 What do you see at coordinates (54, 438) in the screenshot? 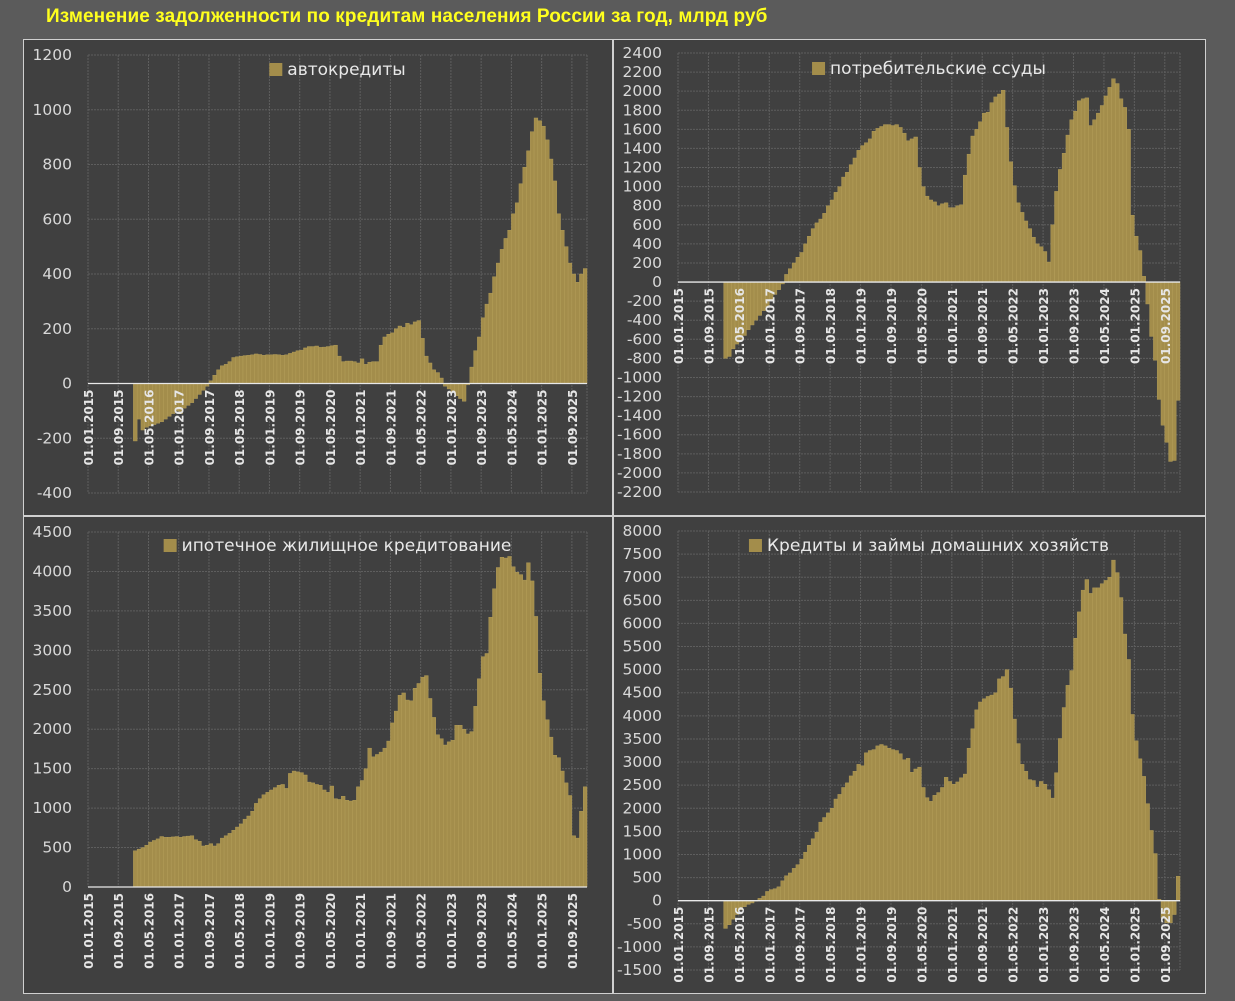
I see `y-tick-label: -200` at bounding box center [54, 438].